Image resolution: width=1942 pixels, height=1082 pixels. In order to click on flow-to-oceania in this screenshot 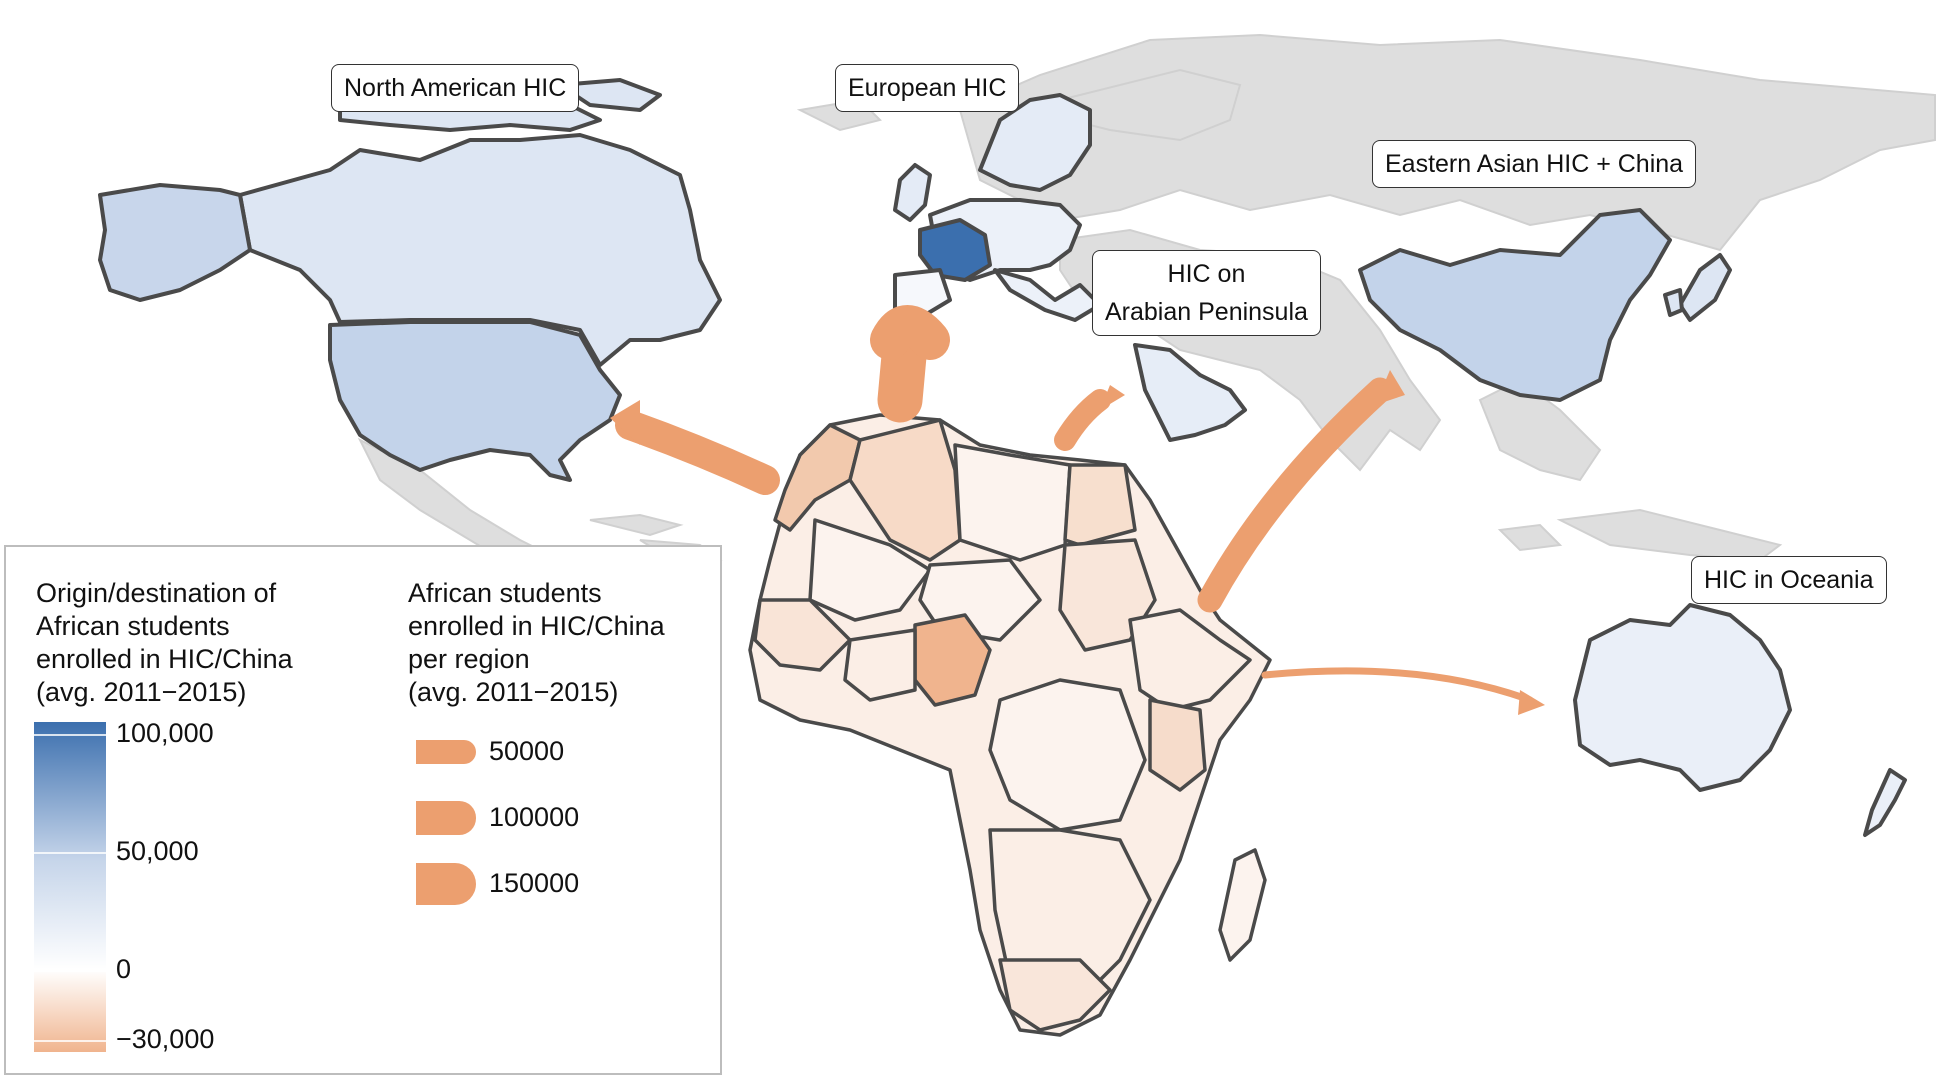, I will do `click(1397, 685)`.